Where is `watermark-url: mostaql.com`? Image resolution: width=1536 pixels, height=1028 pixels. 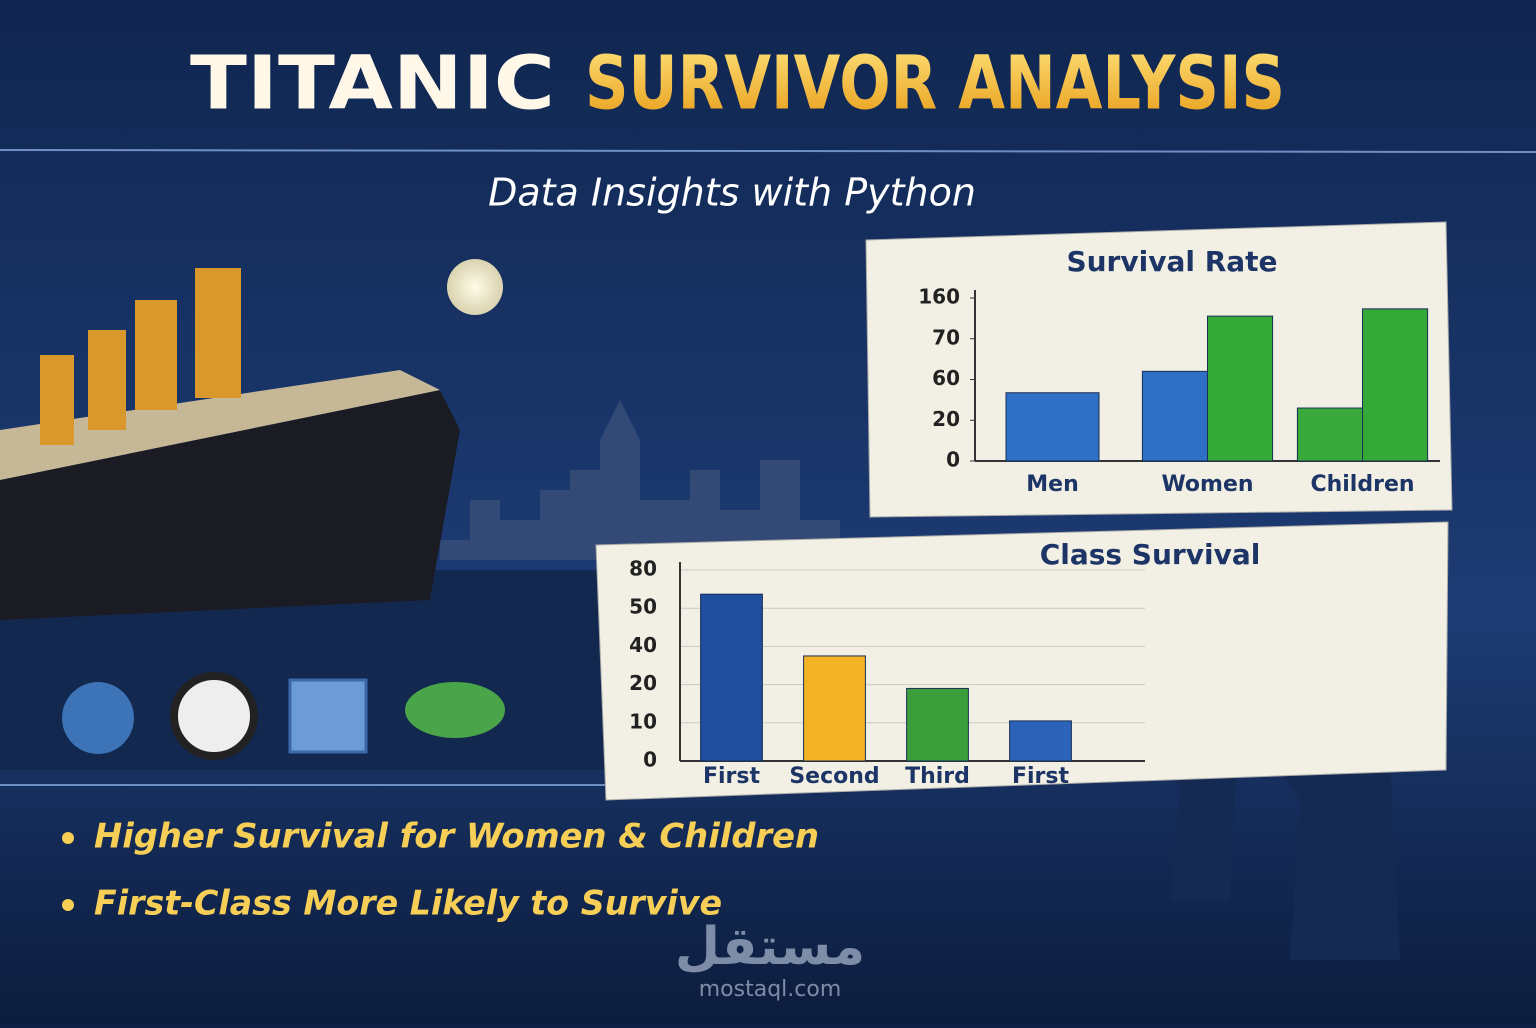
watermark-url: mostaql.com is located at coordinates (770, 989).